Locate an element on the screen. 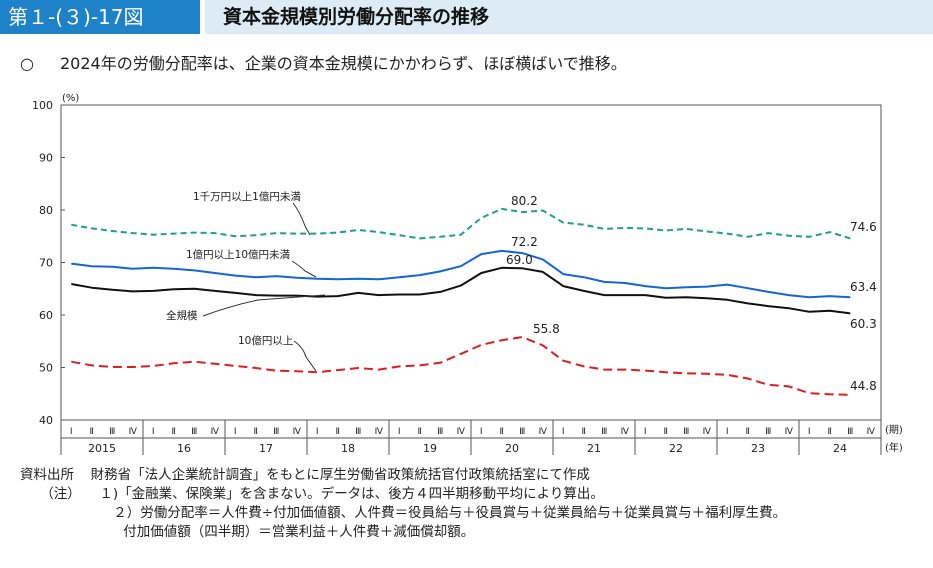 The width and height of the screenshot is (933, 568). y-tick-label: 70 is located at coordinates (46, 263).